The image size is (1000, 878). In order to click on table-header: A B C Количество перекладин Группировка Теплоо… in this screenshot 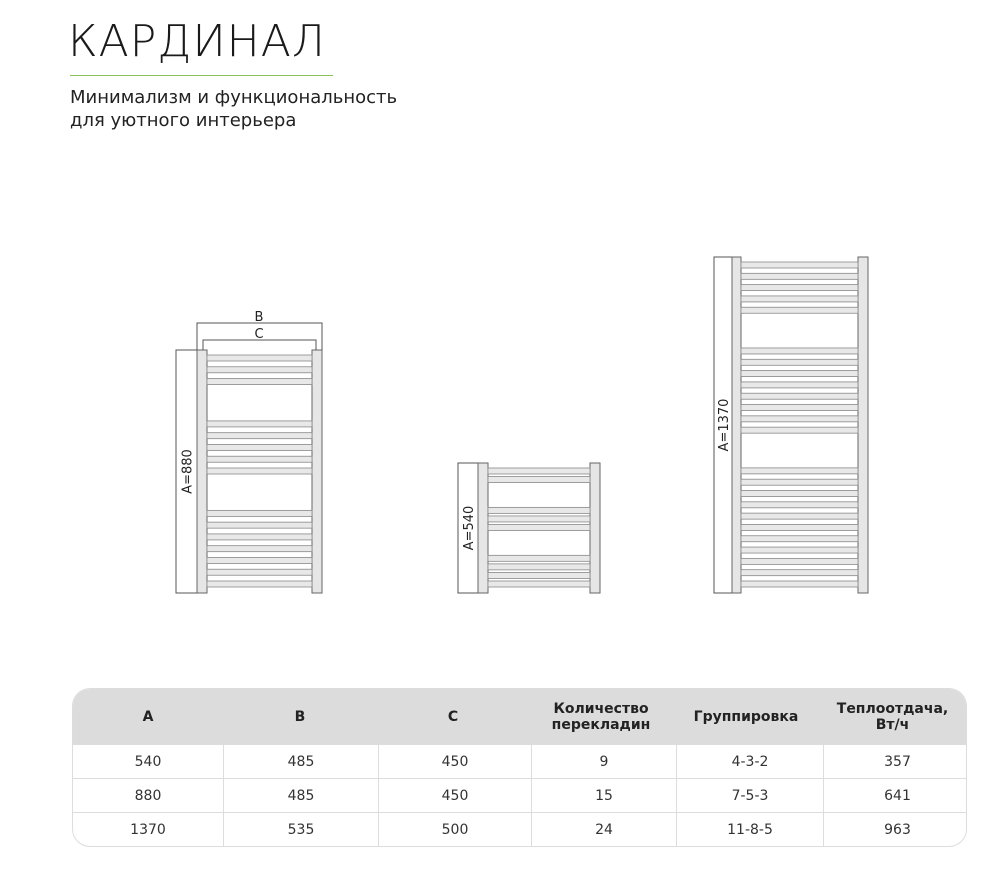, I will do `click(519, 716)`.